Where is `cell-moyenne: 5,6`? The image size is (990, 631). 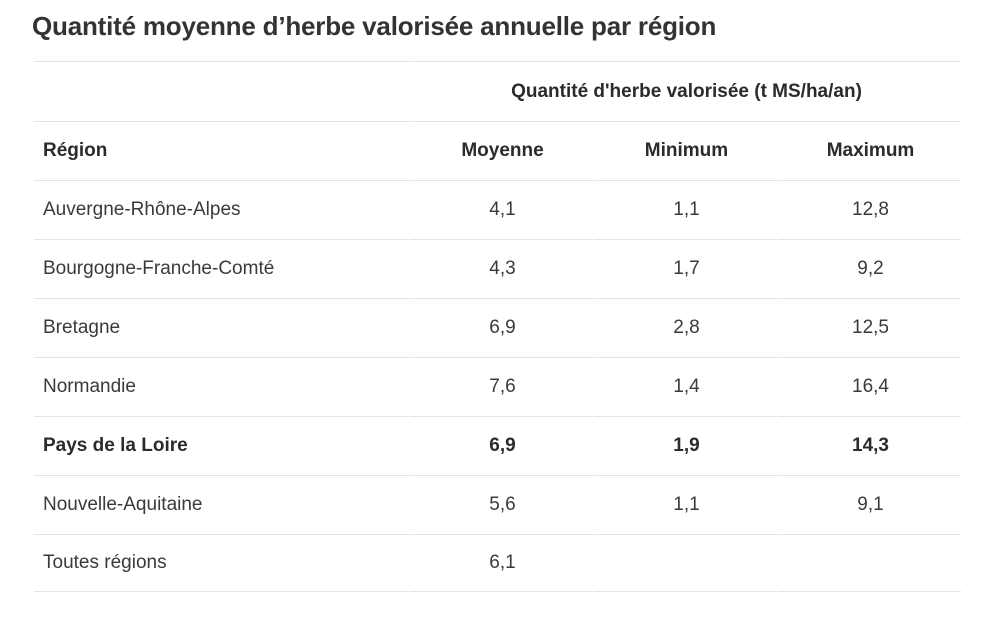
cell-moyenne: 5,6 is located at coordinates (501, 505).